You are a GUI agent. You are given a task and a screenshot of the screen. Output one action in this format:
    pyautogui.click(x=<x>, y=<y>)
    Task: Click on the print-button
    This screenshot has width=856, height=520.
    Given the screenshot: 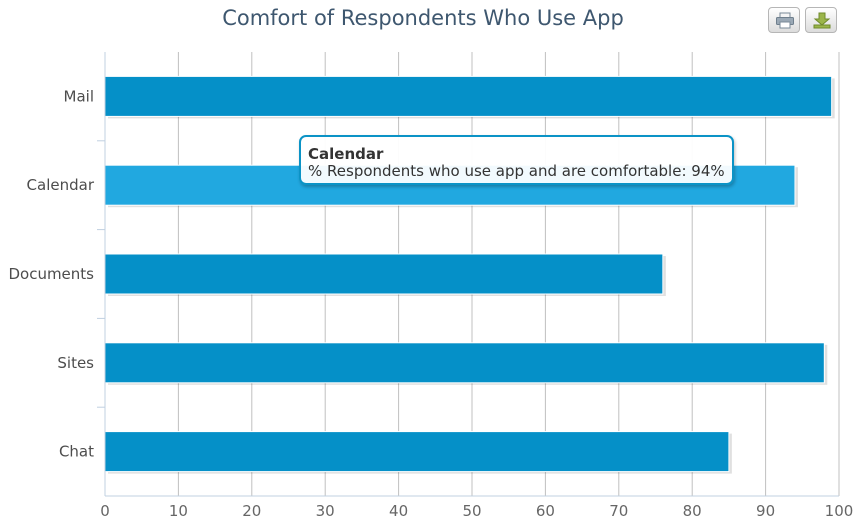 What is the action you would take?
    pyautogui.click(x=784, y=20)
    